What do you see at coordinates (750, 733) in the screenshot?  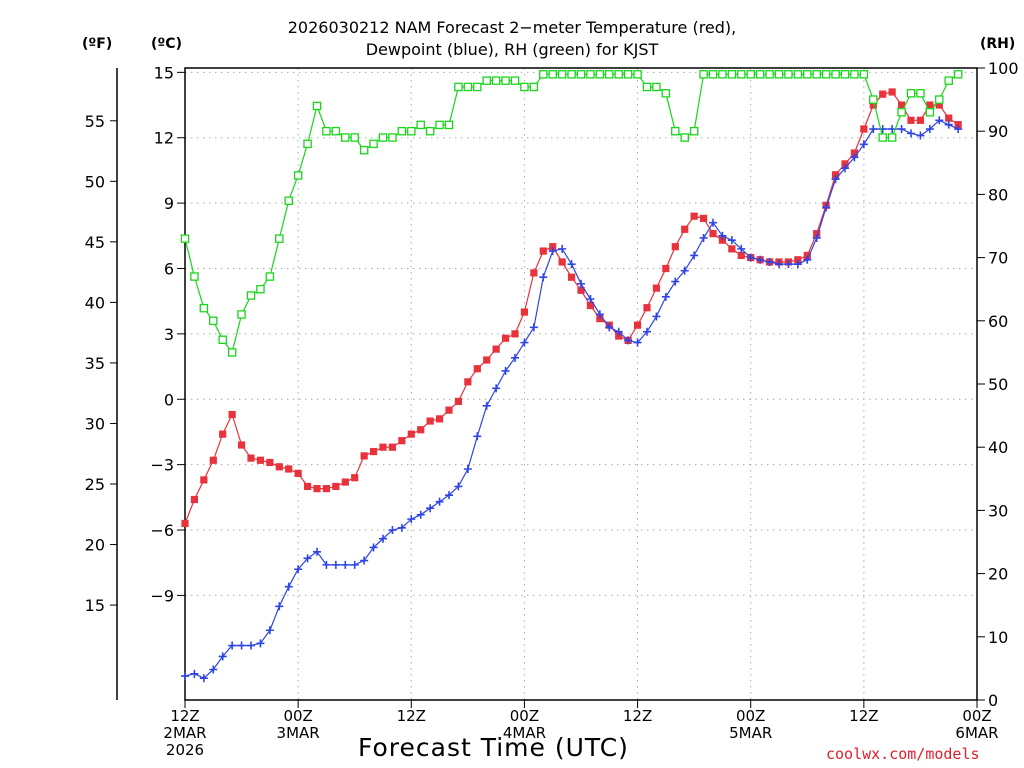 I see `time-tick-label: 5MAR` at bounding box center [750, 733].